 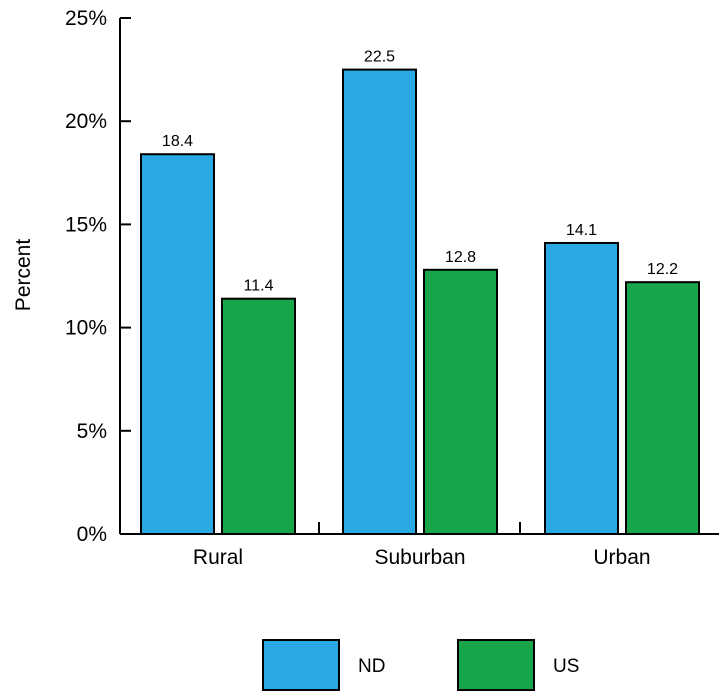 What do you see at coordinates (92, 534) in the screenshot?
I see `y-tick-label: 0%` at bounding box center [92, 534].